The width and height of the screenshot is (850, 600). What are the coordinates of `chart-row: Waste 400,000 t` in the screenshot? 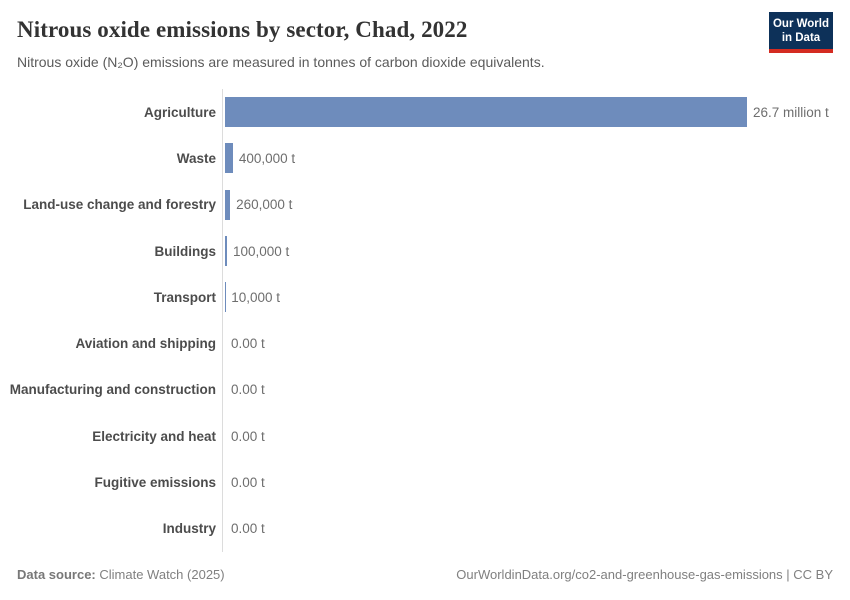 It's located at (425, 158).